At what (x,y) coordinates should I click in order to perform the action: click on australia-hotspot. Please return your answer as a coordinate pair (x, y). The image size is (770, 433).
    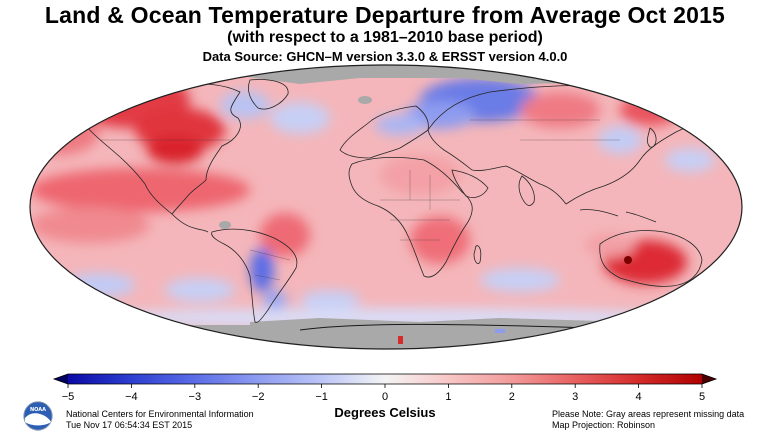
    Looking at the image, I should click on (628, 260).